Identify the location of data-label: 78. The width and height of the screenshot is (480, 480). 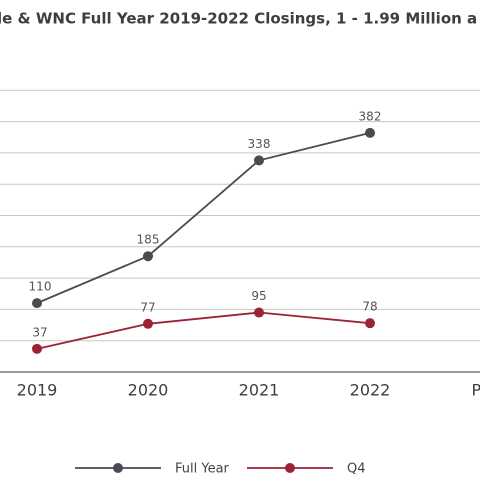
(369, 307).